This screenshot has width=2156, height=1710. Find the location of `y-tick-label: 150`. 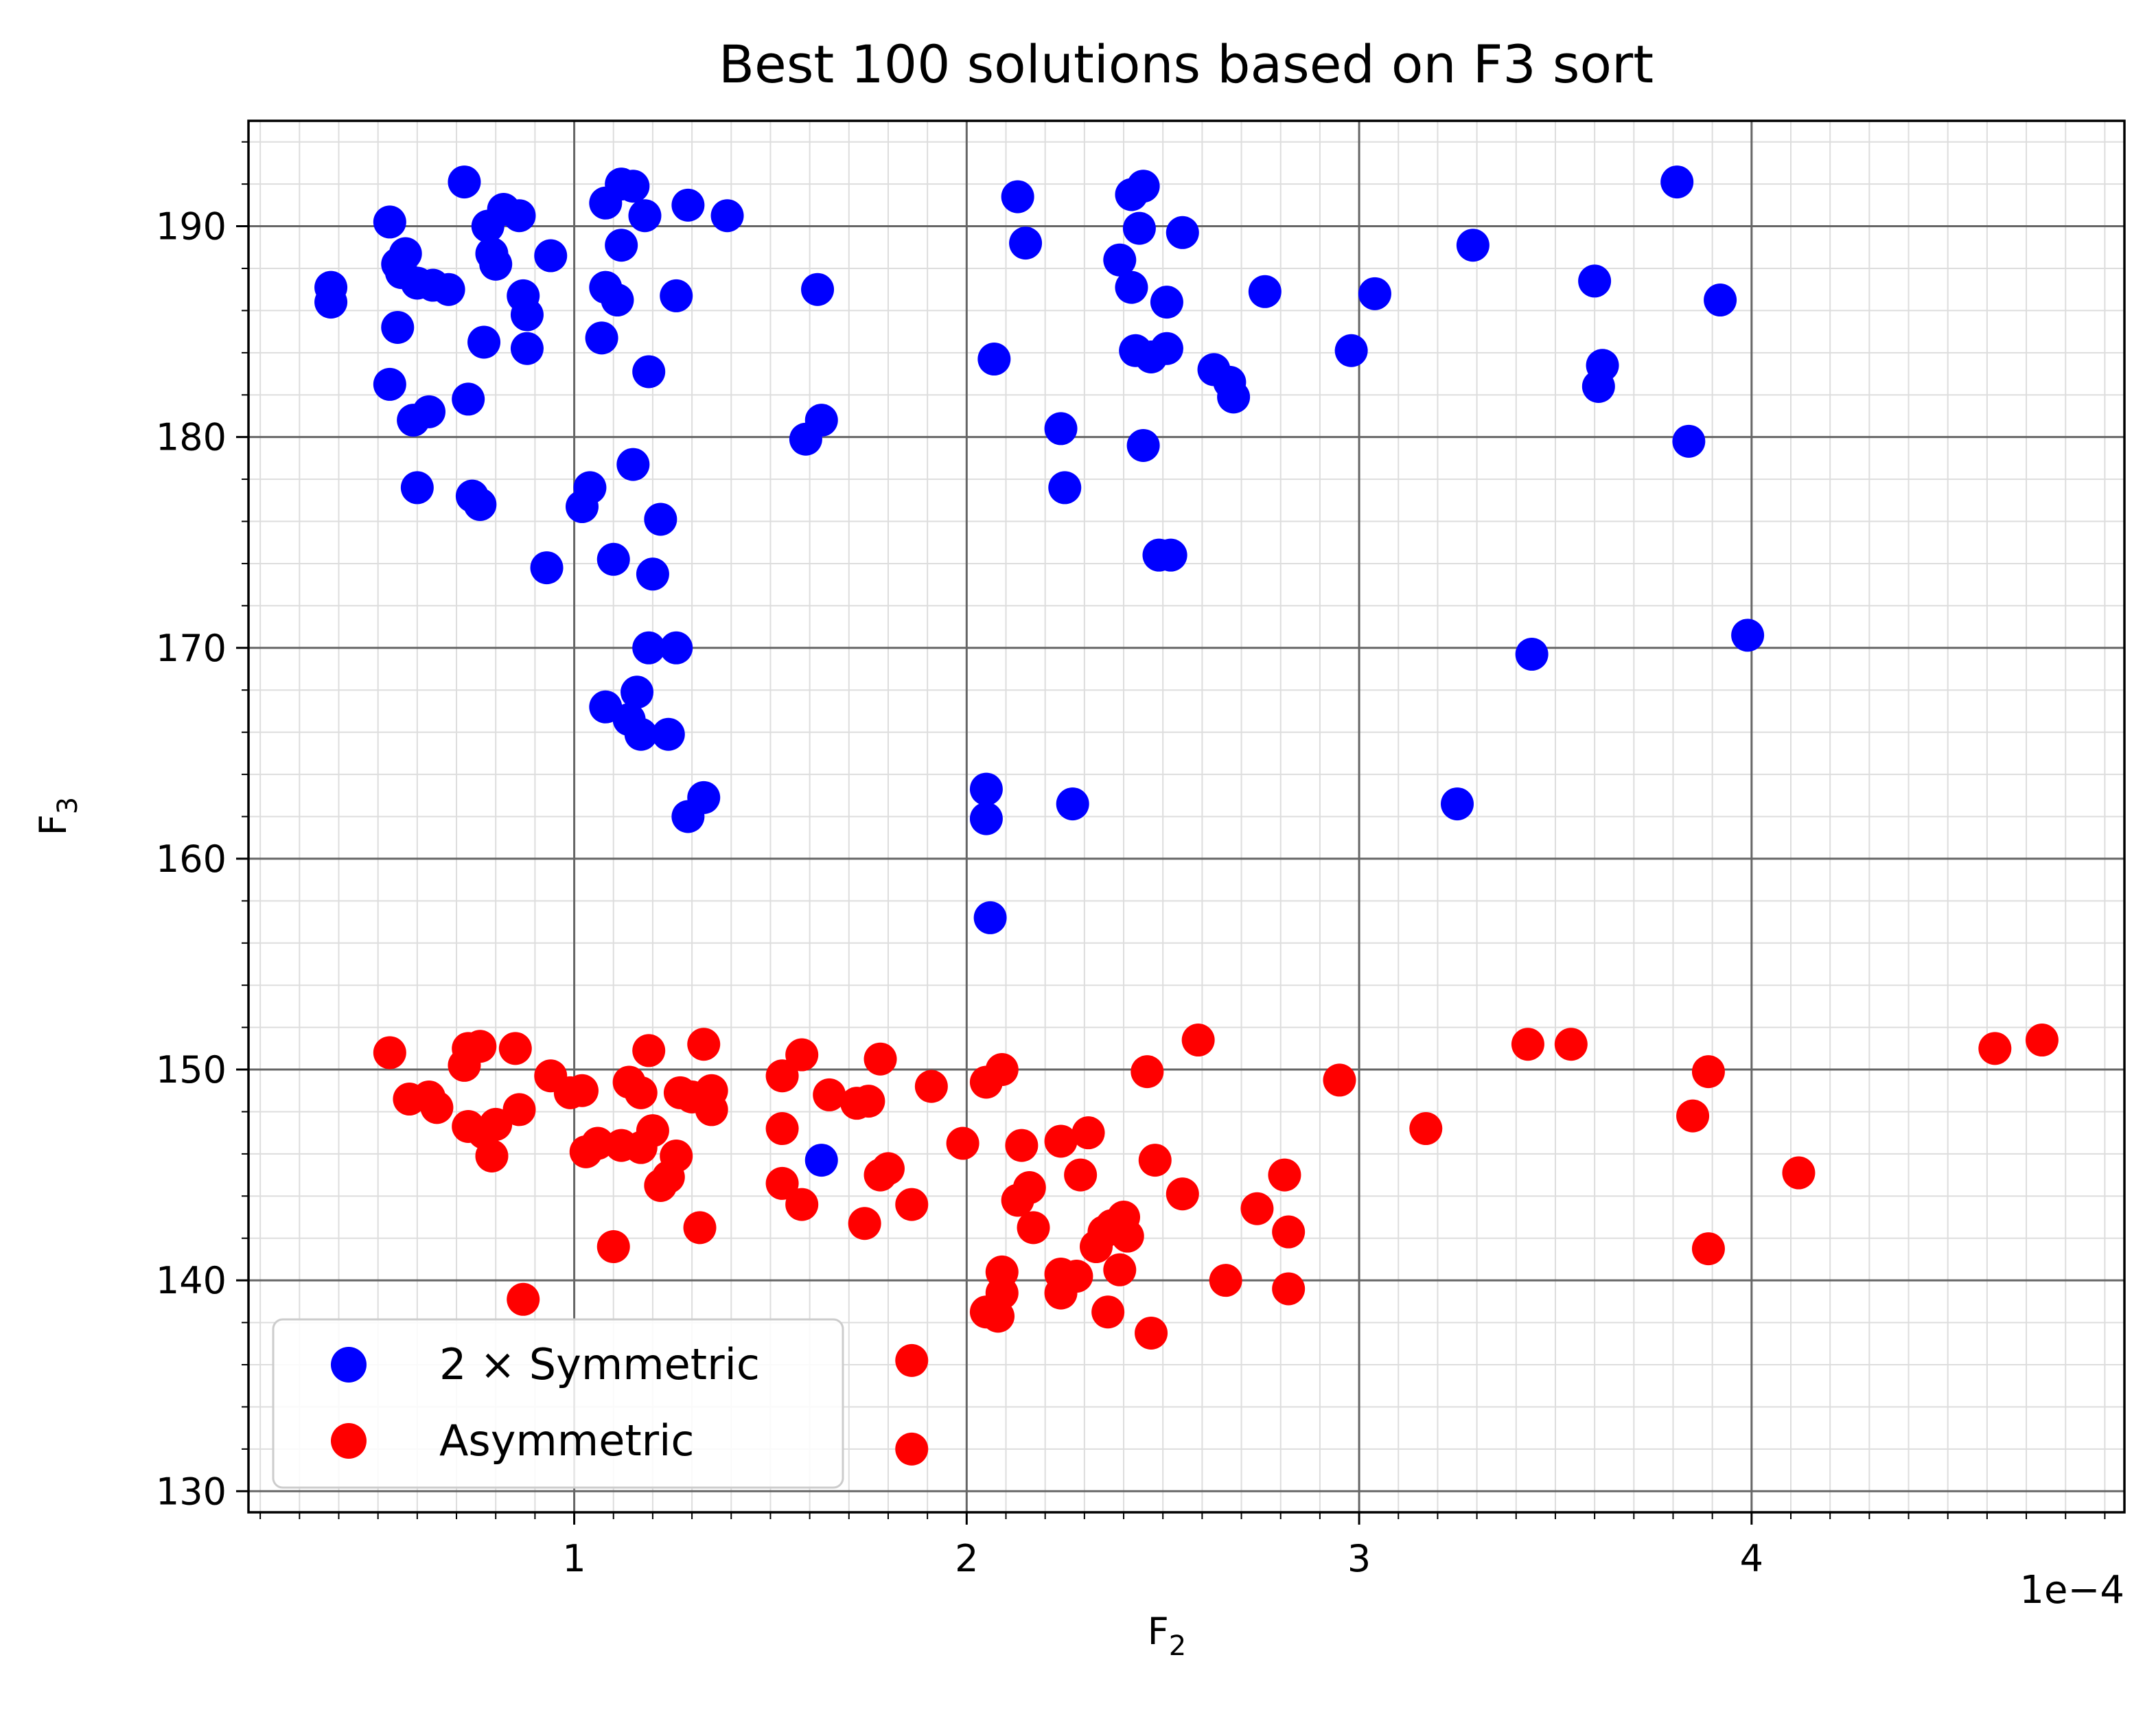

y-tick-label: 150 is located at coordinates (191, 1069).